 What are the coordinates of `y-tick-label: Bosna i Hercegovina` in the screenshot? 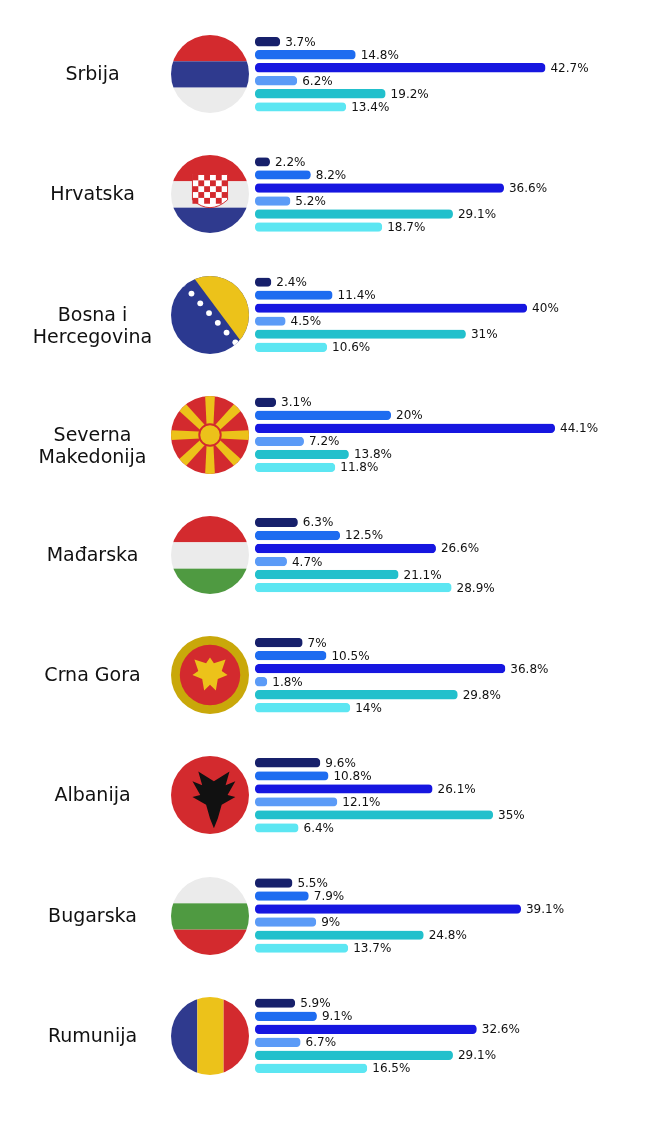 It's located at (92, 324).